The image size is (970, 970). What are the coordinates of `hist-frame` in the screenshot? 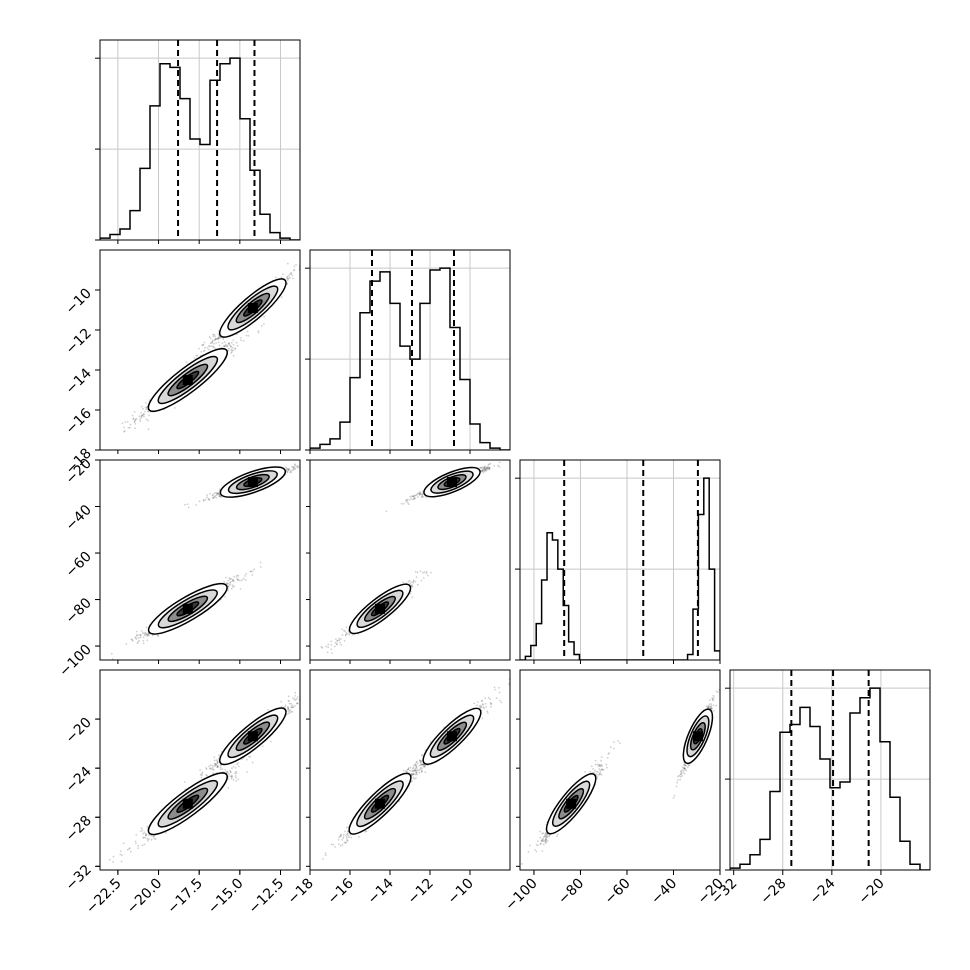 It's located at (830, 770).